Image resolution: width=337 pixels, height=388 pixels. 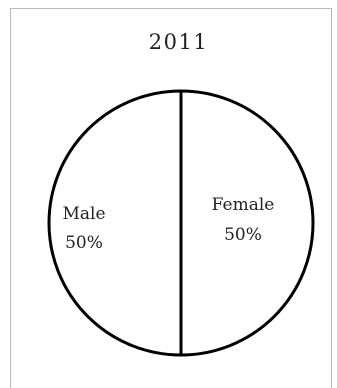 What do you see at coordinates (84, 243) in the screenshot?
I see `slice-value-male: 50%` at bounding box center [84, 243].